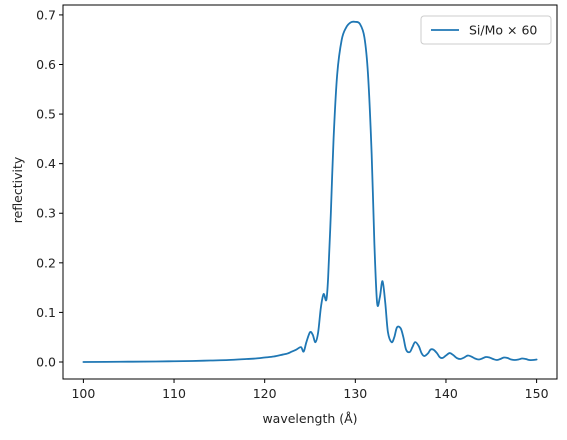 The width and height of the screenshot is (567, 440). I want to click on y-tick-label: 0.1, so click(46, 312).